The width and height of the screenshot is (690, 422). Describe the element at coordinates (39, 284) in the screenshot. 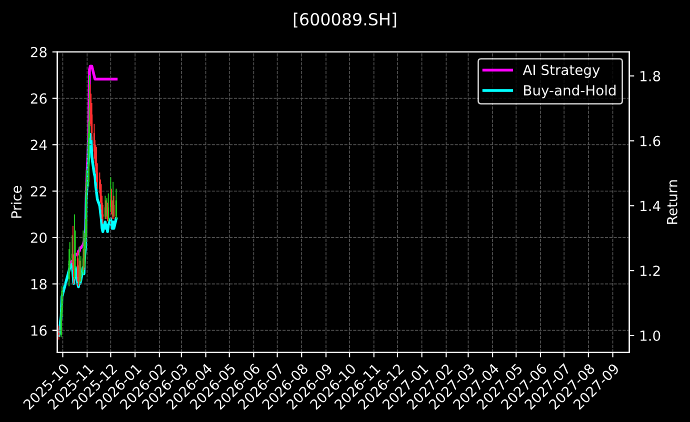

I see `y-tick-label: 18` at that location.